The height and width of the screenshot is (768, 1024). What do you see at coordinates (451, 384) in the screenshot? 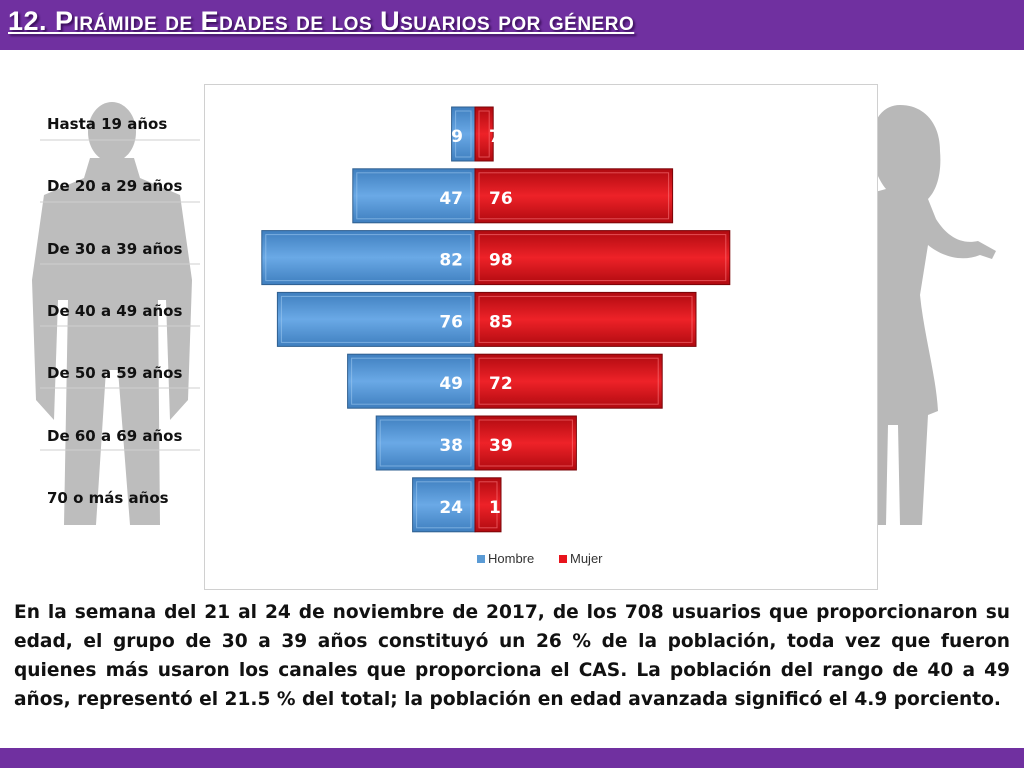
I see `label-hombre-4: 49` at bounding box center [451, 384].